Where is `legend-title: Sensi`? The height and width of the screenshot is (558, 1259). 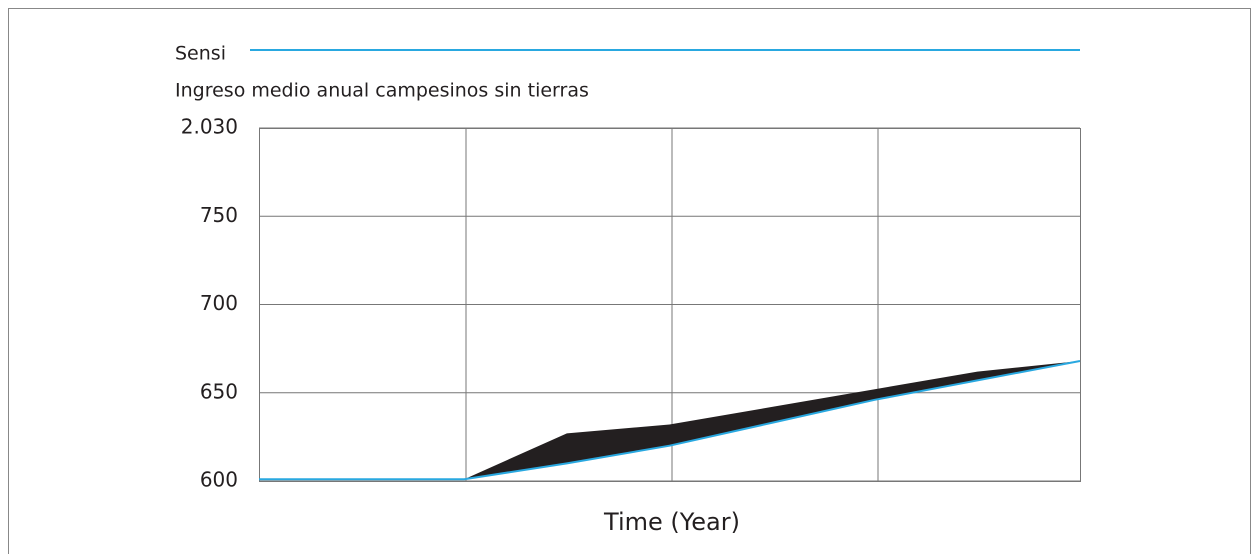
legend-title: Sensi is located at coordinates (200, 54).